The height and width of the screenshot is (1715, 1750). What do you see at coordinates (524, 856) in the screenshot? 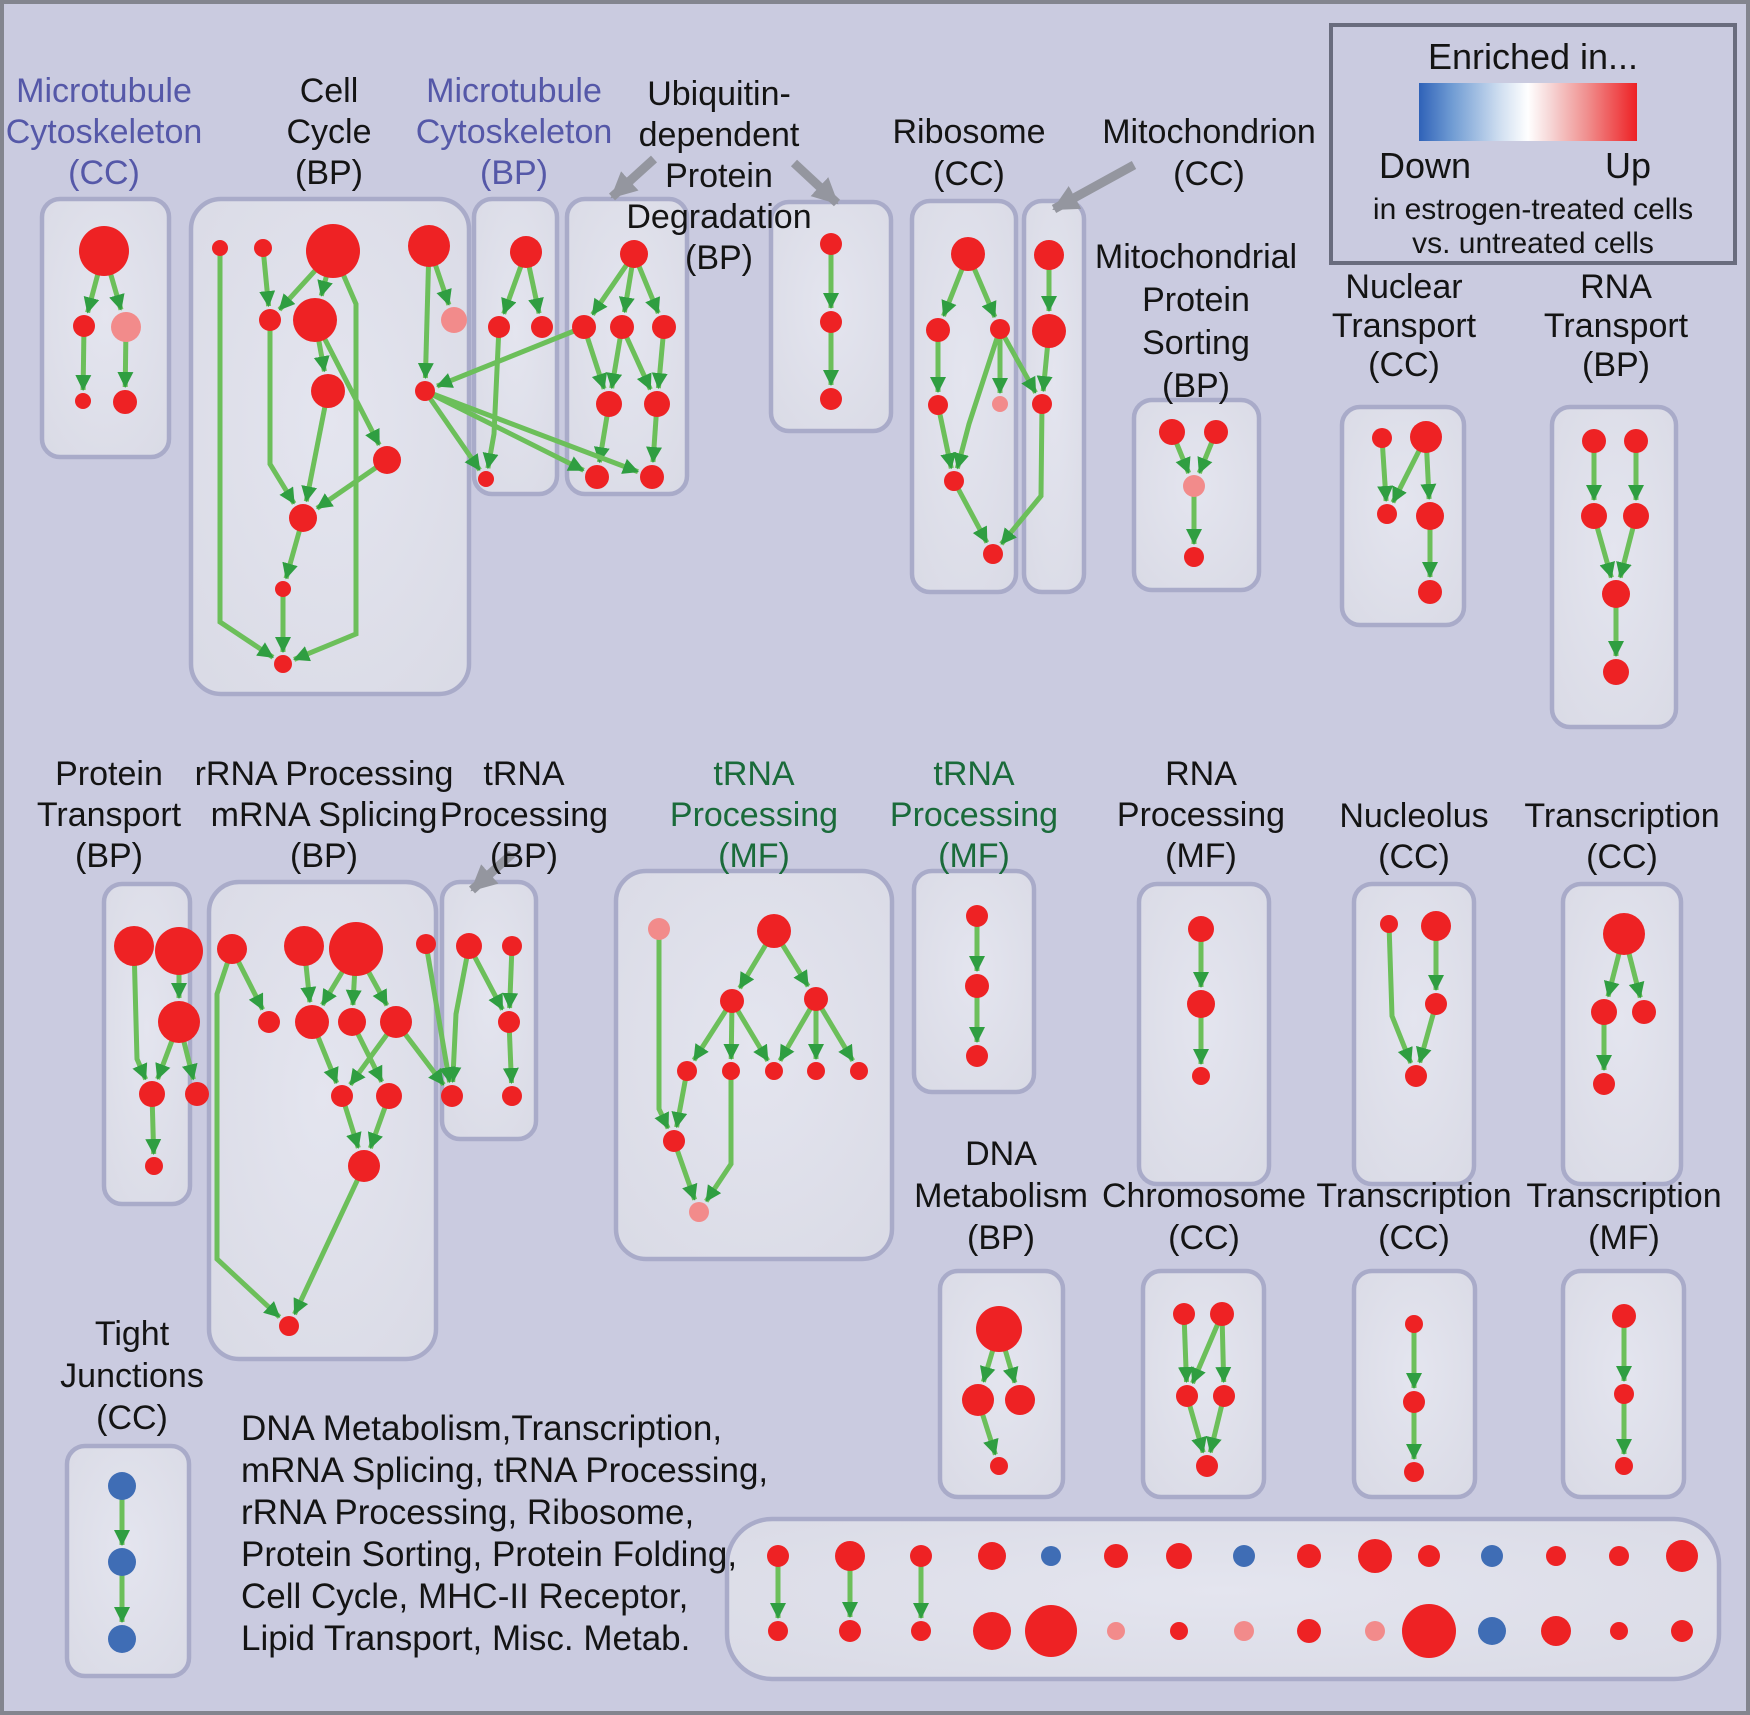
I see `cluster-label-trna-bp-line-2: (BP)` at bounding box center [524, 856].